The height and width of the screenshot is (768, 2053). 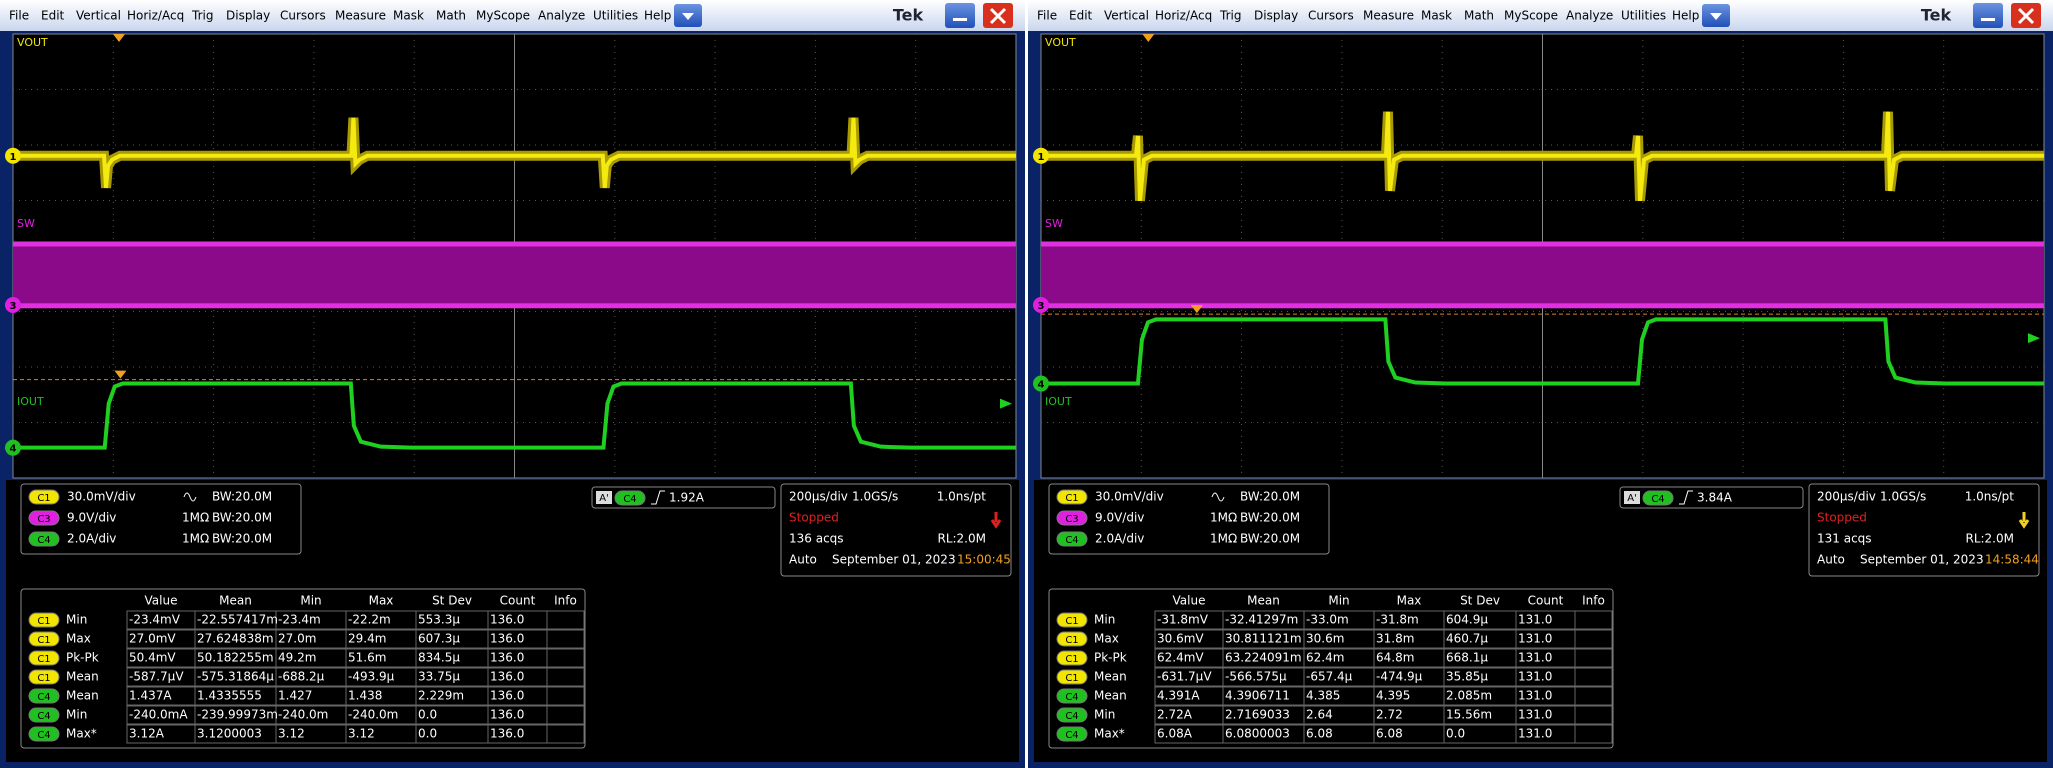 What do you see at coordinates (1110, 677) in the screenshot?
I see `measurement-name: Mean` at bounding box center [1110, 677].